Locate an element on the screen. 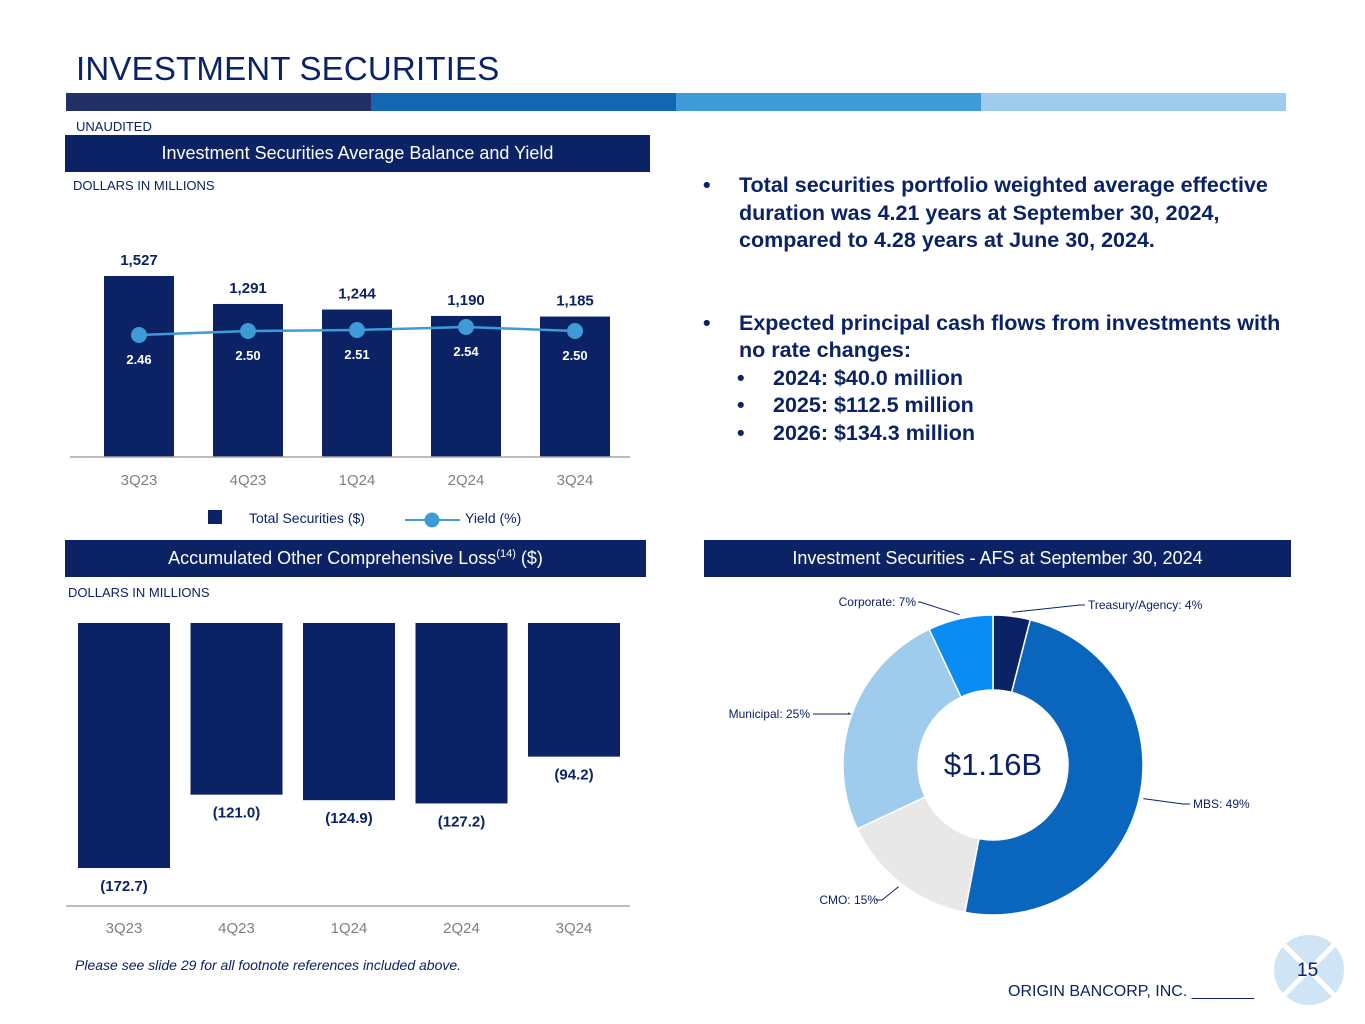 The height and width of the screenshot is (1024, 1365). aoci-header-footnote: (14) is located at coordinates (506, 554).